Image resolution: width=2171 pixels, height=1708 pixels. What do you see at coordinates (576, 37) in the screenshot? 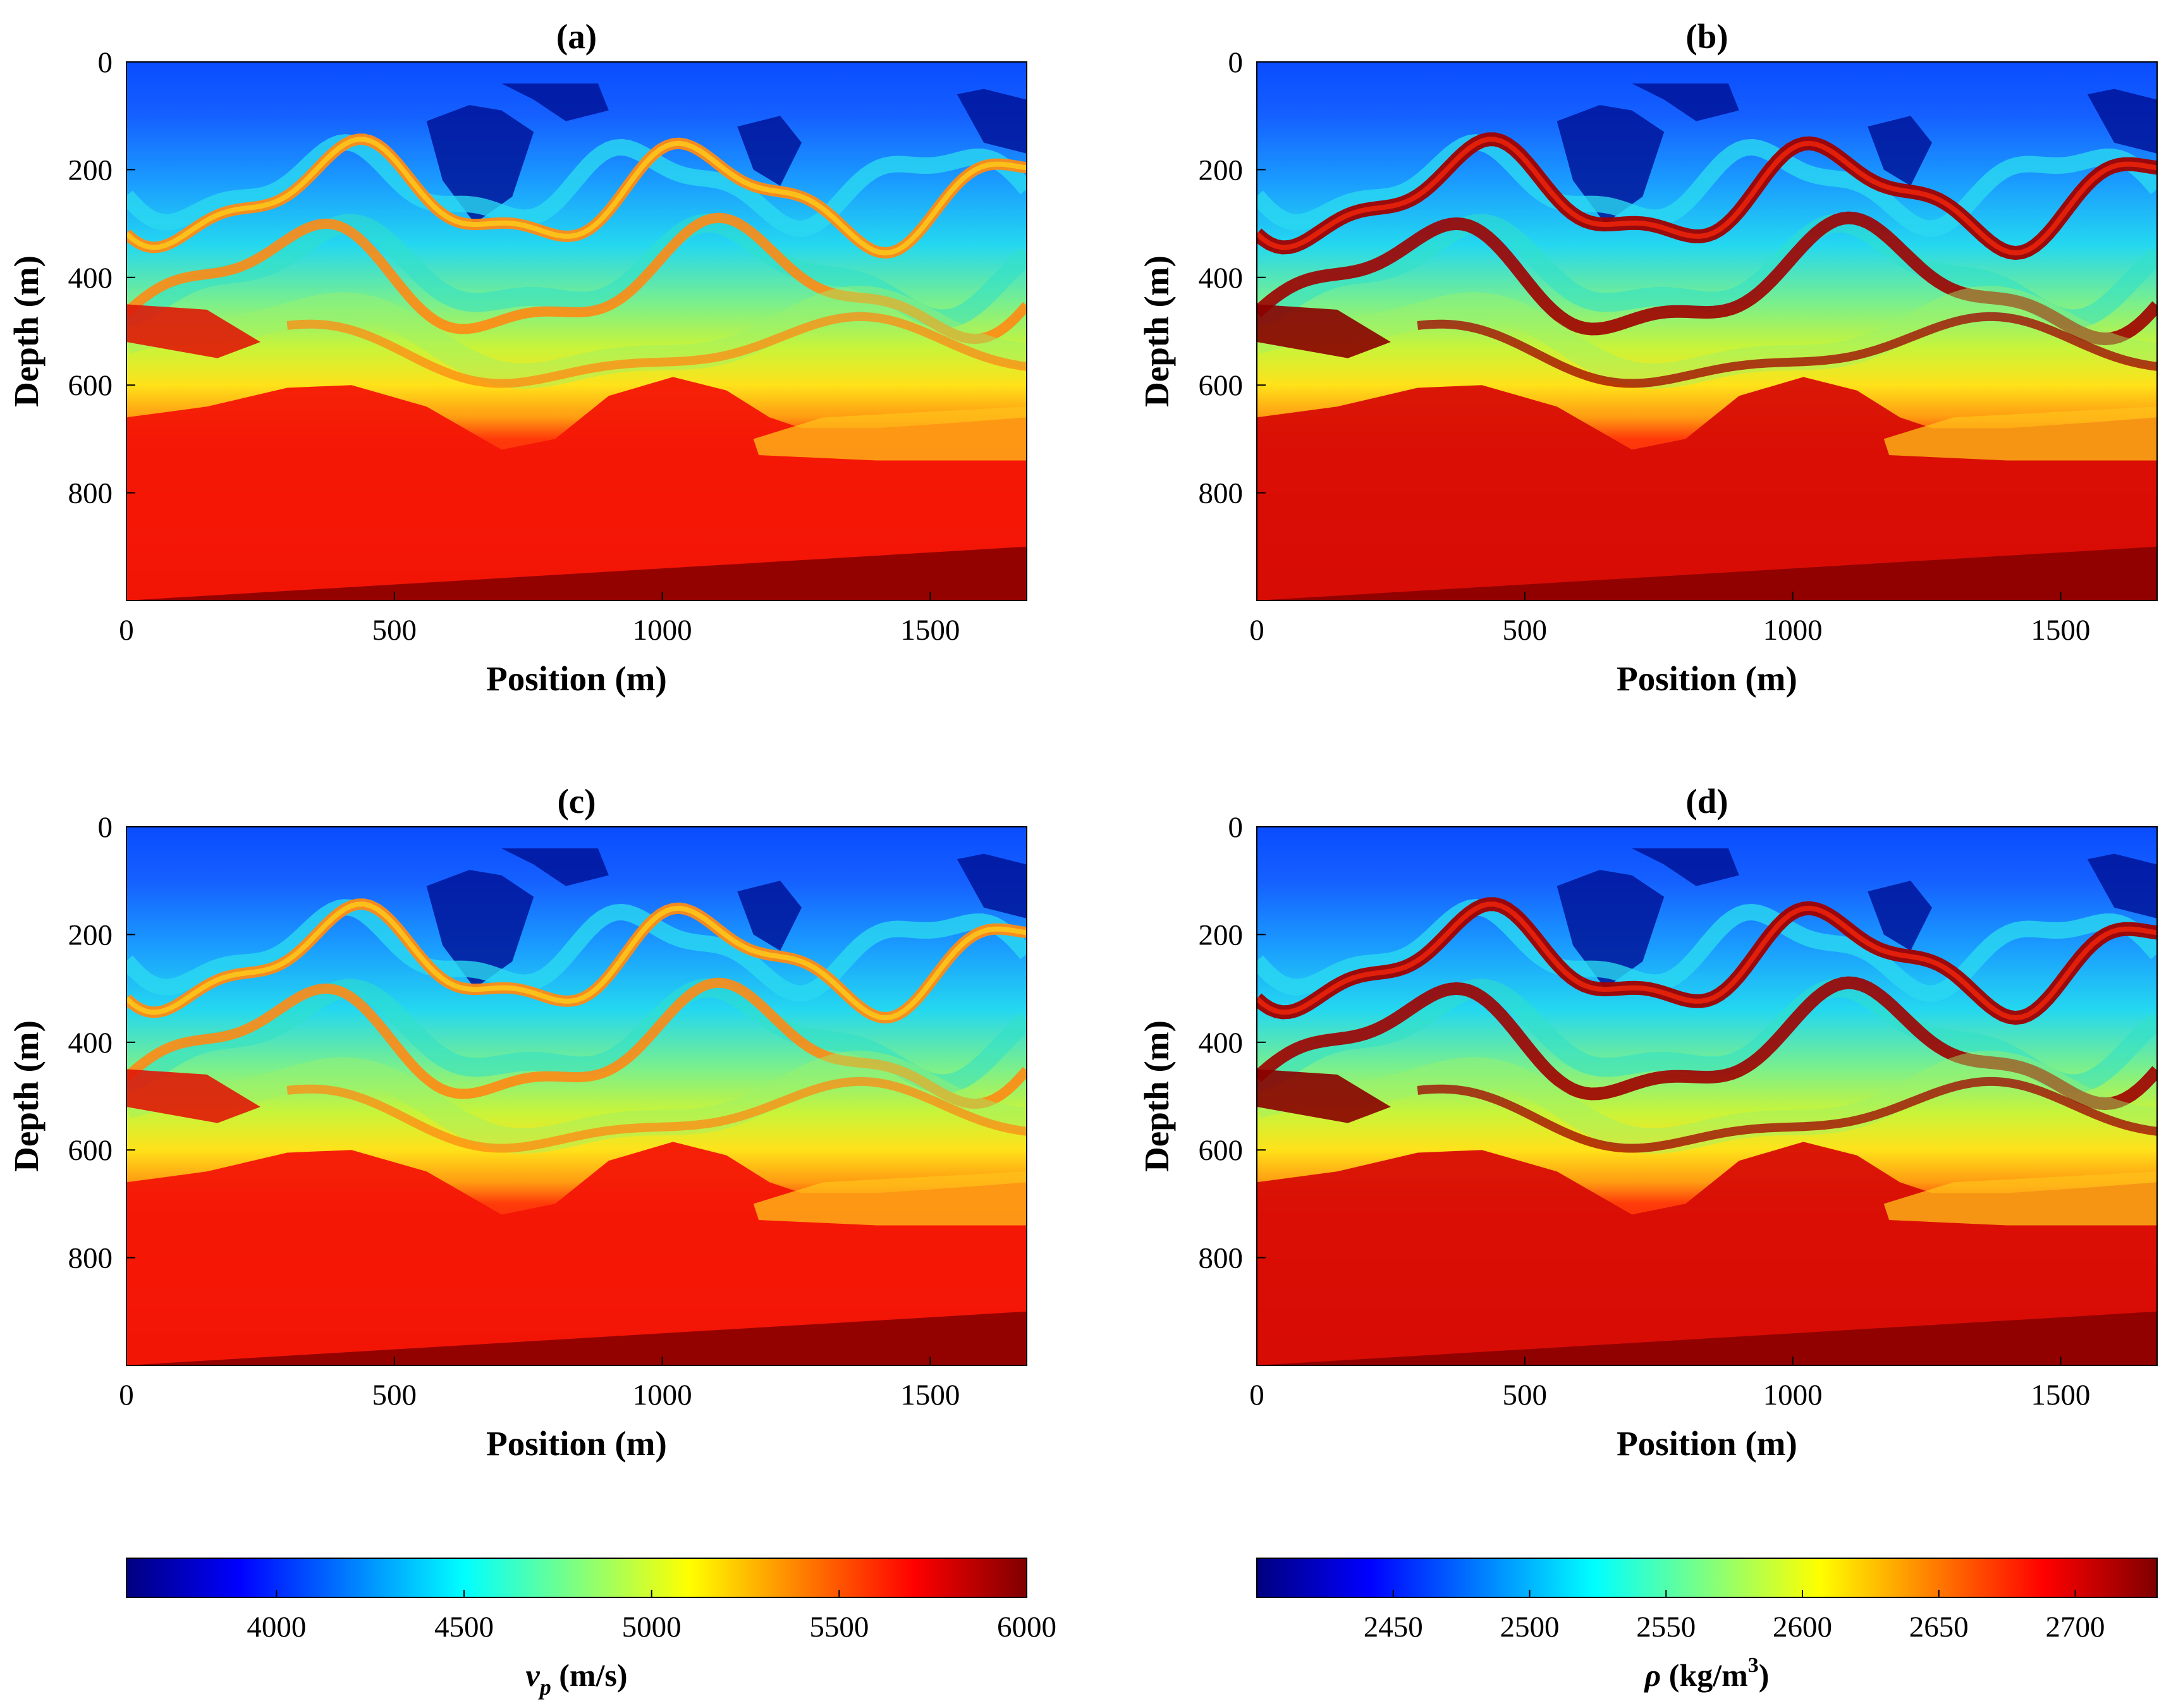
I see `panel-title: (a)` at bounding box center [576, 37].